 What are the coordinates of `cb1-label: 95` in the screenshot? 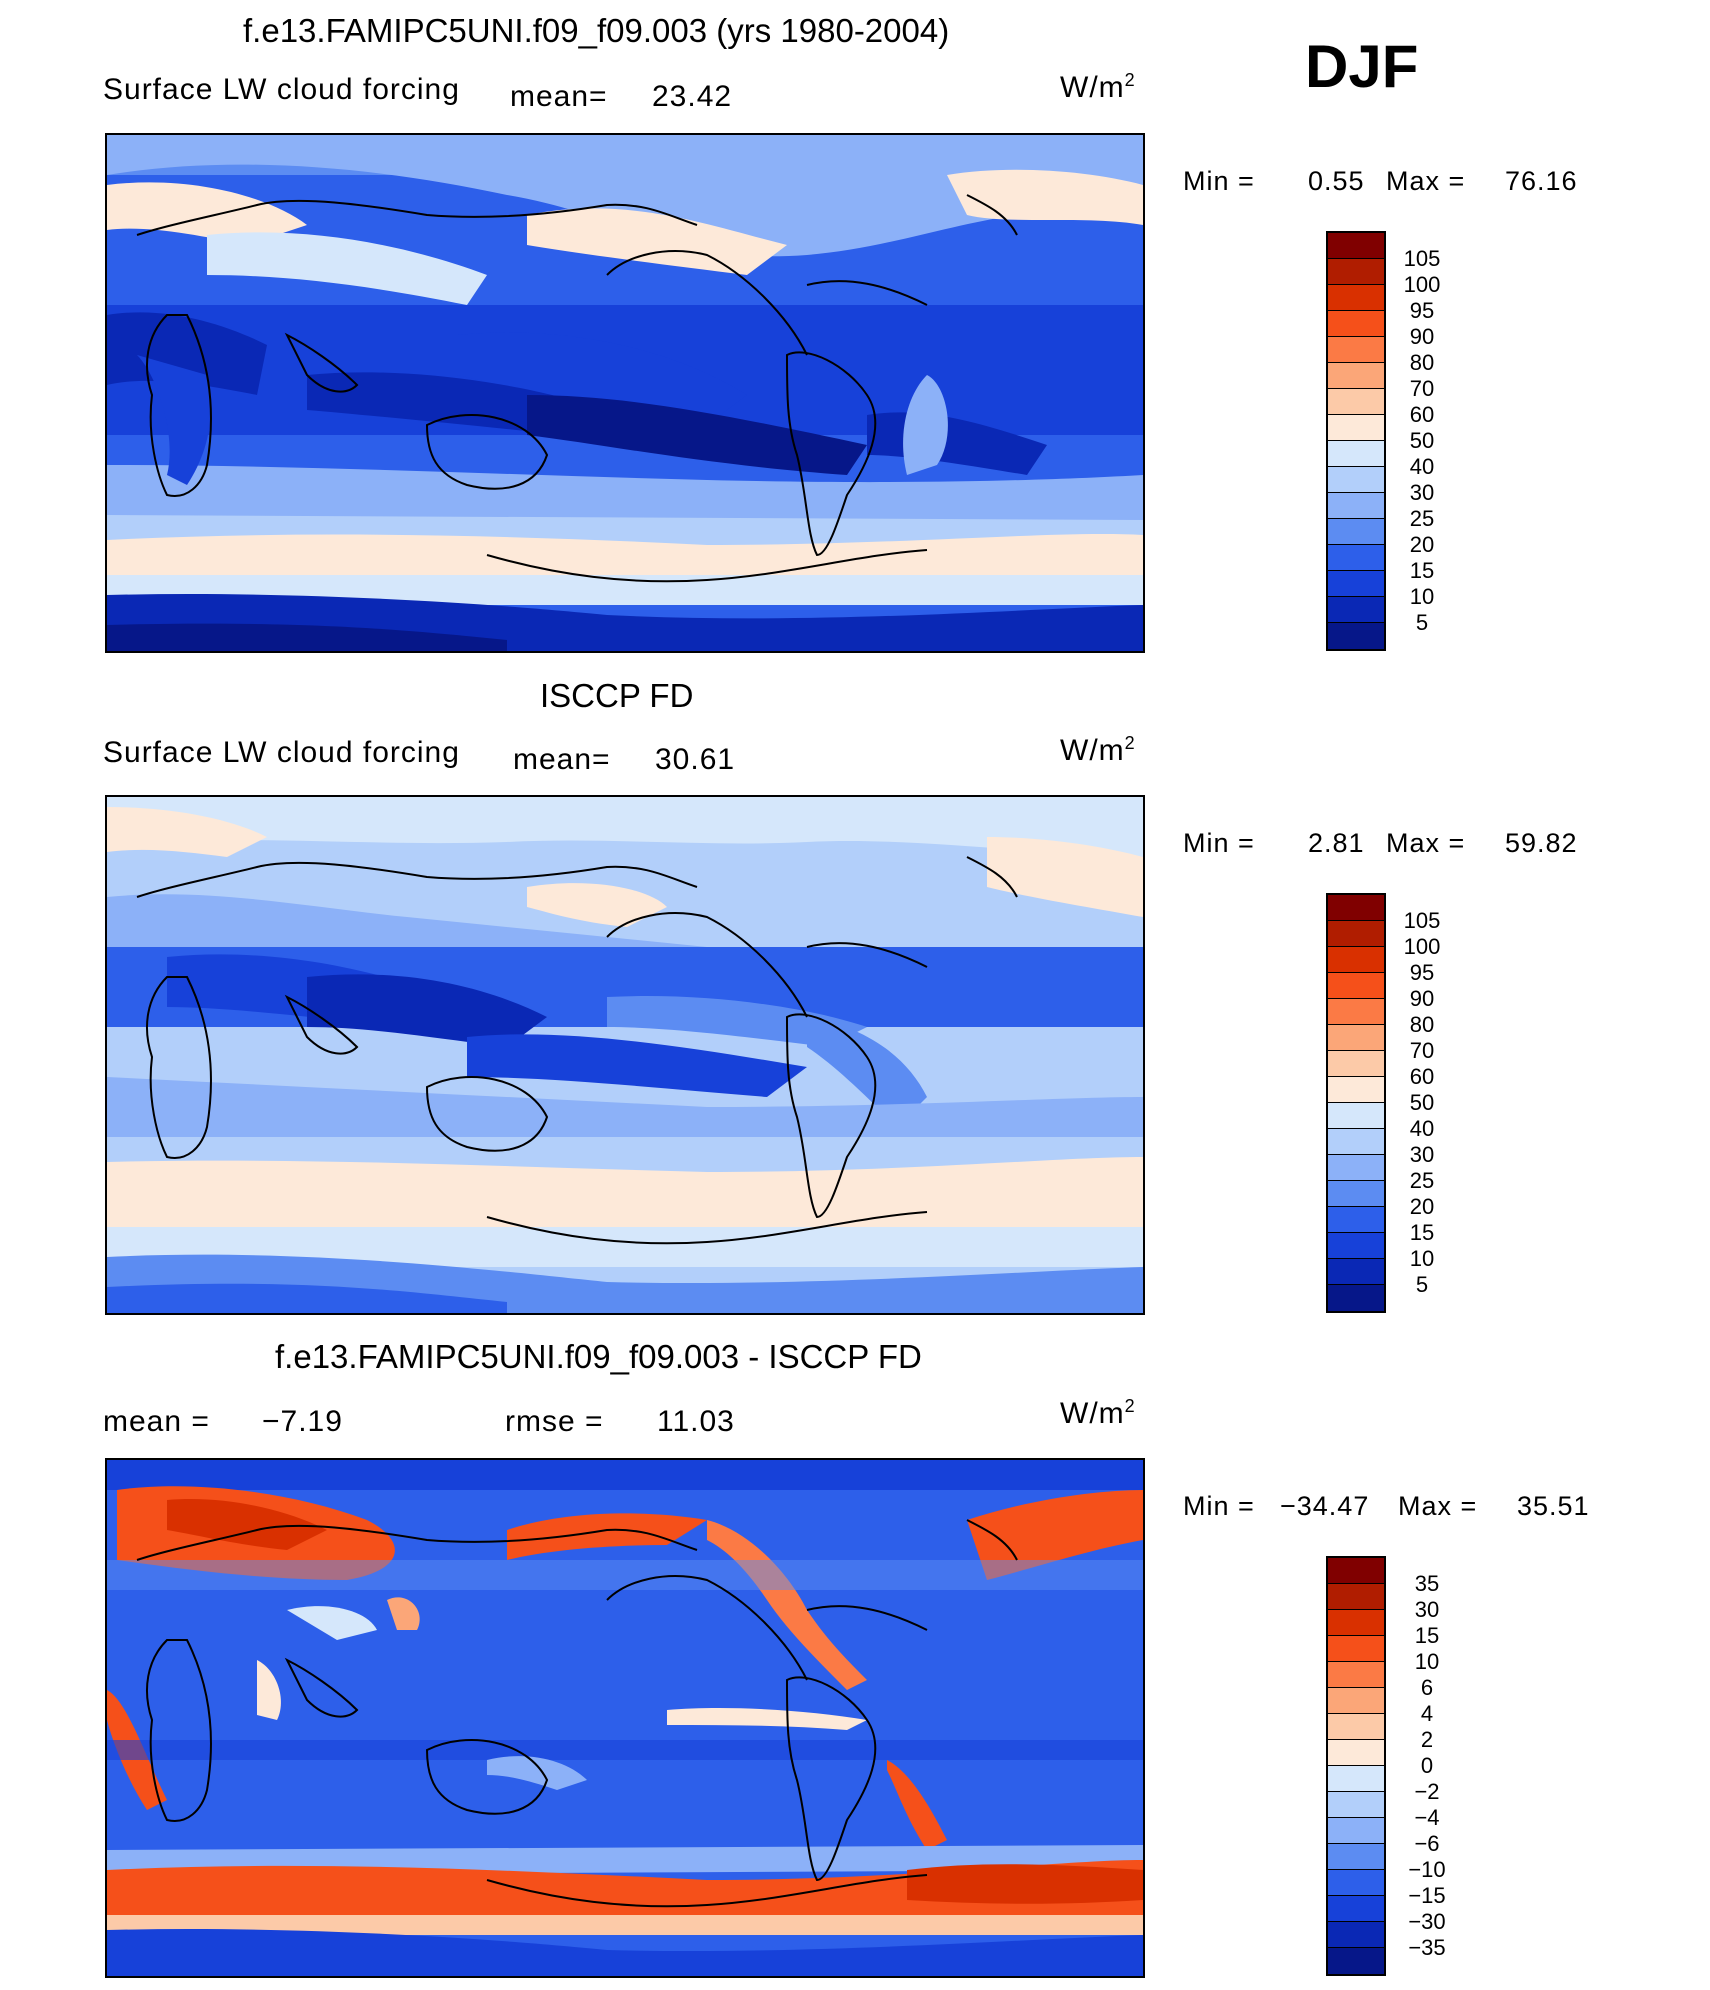 It's located at (1422, 310).